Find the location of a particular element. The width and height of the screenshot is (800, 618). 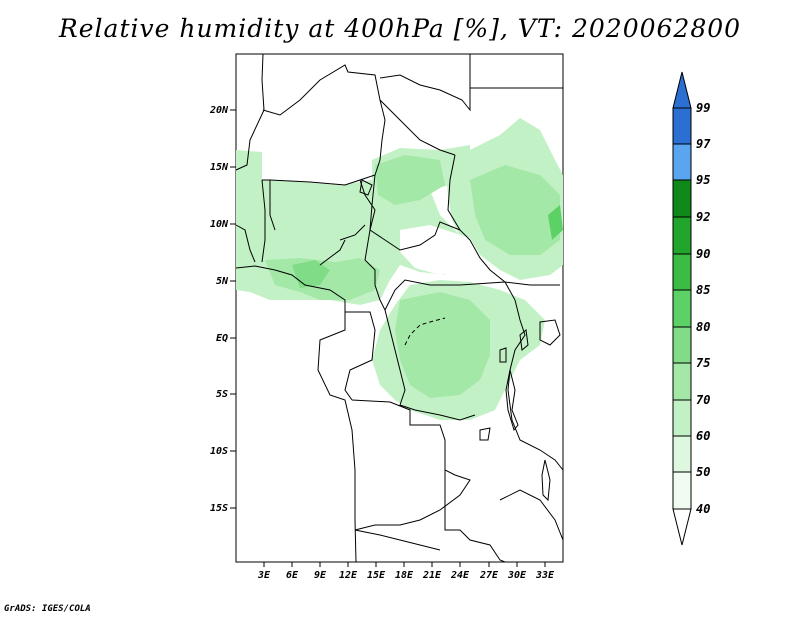

footer-credit: GrADS: IGES/COLA is located at coordinates (47, 609).